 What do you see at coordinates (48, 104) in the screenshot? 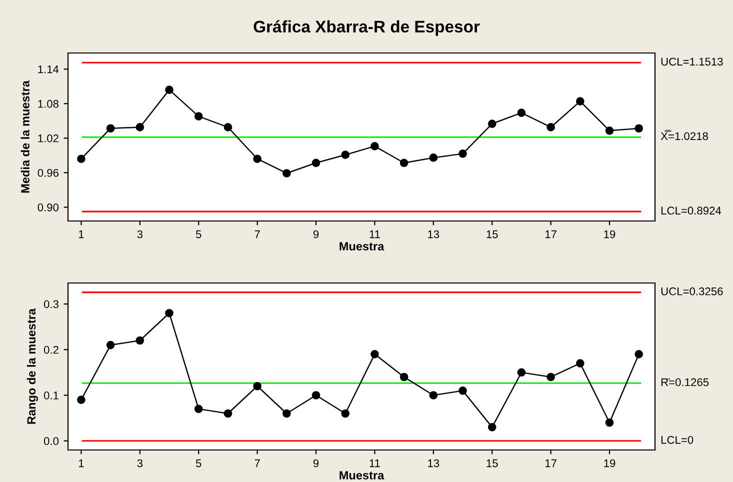
I see `y-tick-label: 1.08` at bounding box center [48, 104].